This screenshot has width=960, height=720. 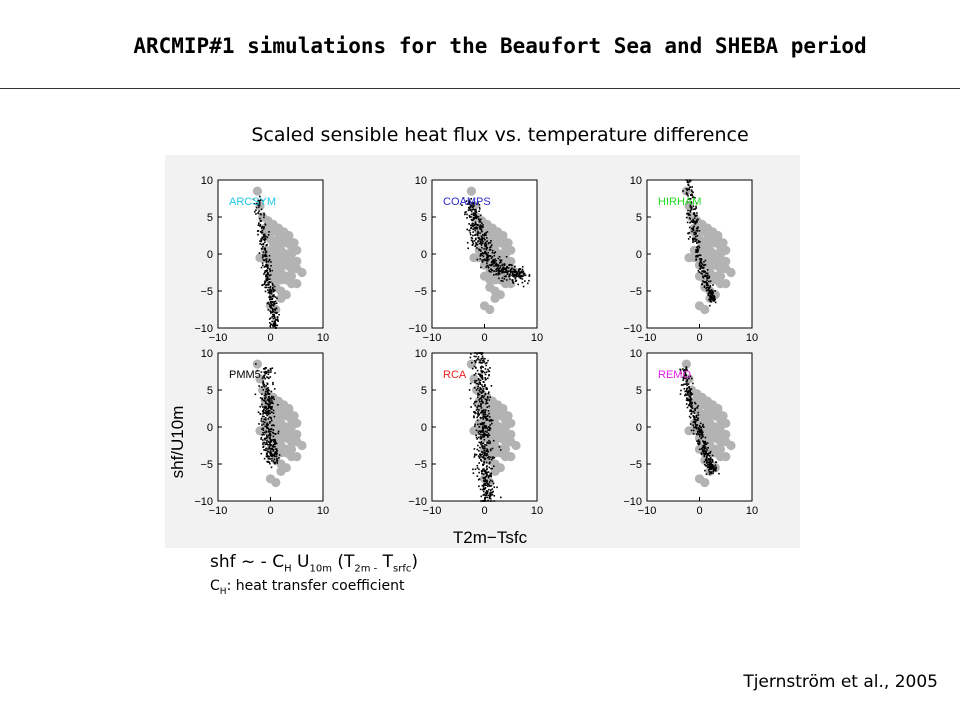 What do you see at coordinates (417, 329) in the screenshot?
I see `y-tick-label: −10` at bounding box center [417, 329].